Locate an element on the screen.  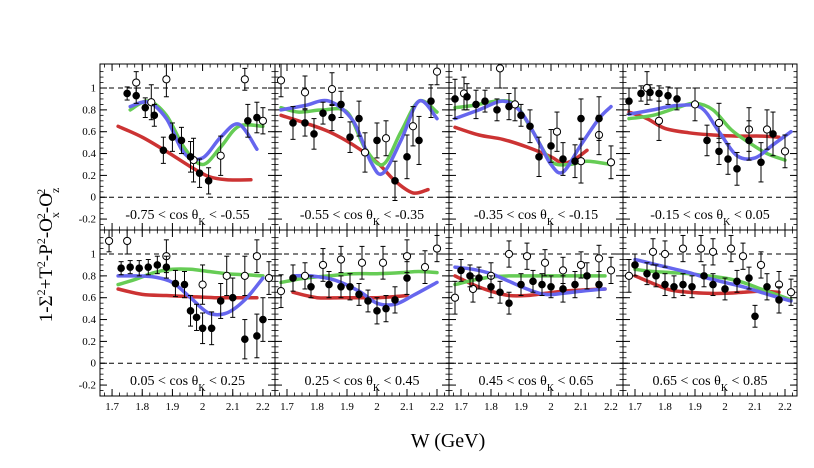
y-tick-label: 0.8 is located at coordinates (89, 110).